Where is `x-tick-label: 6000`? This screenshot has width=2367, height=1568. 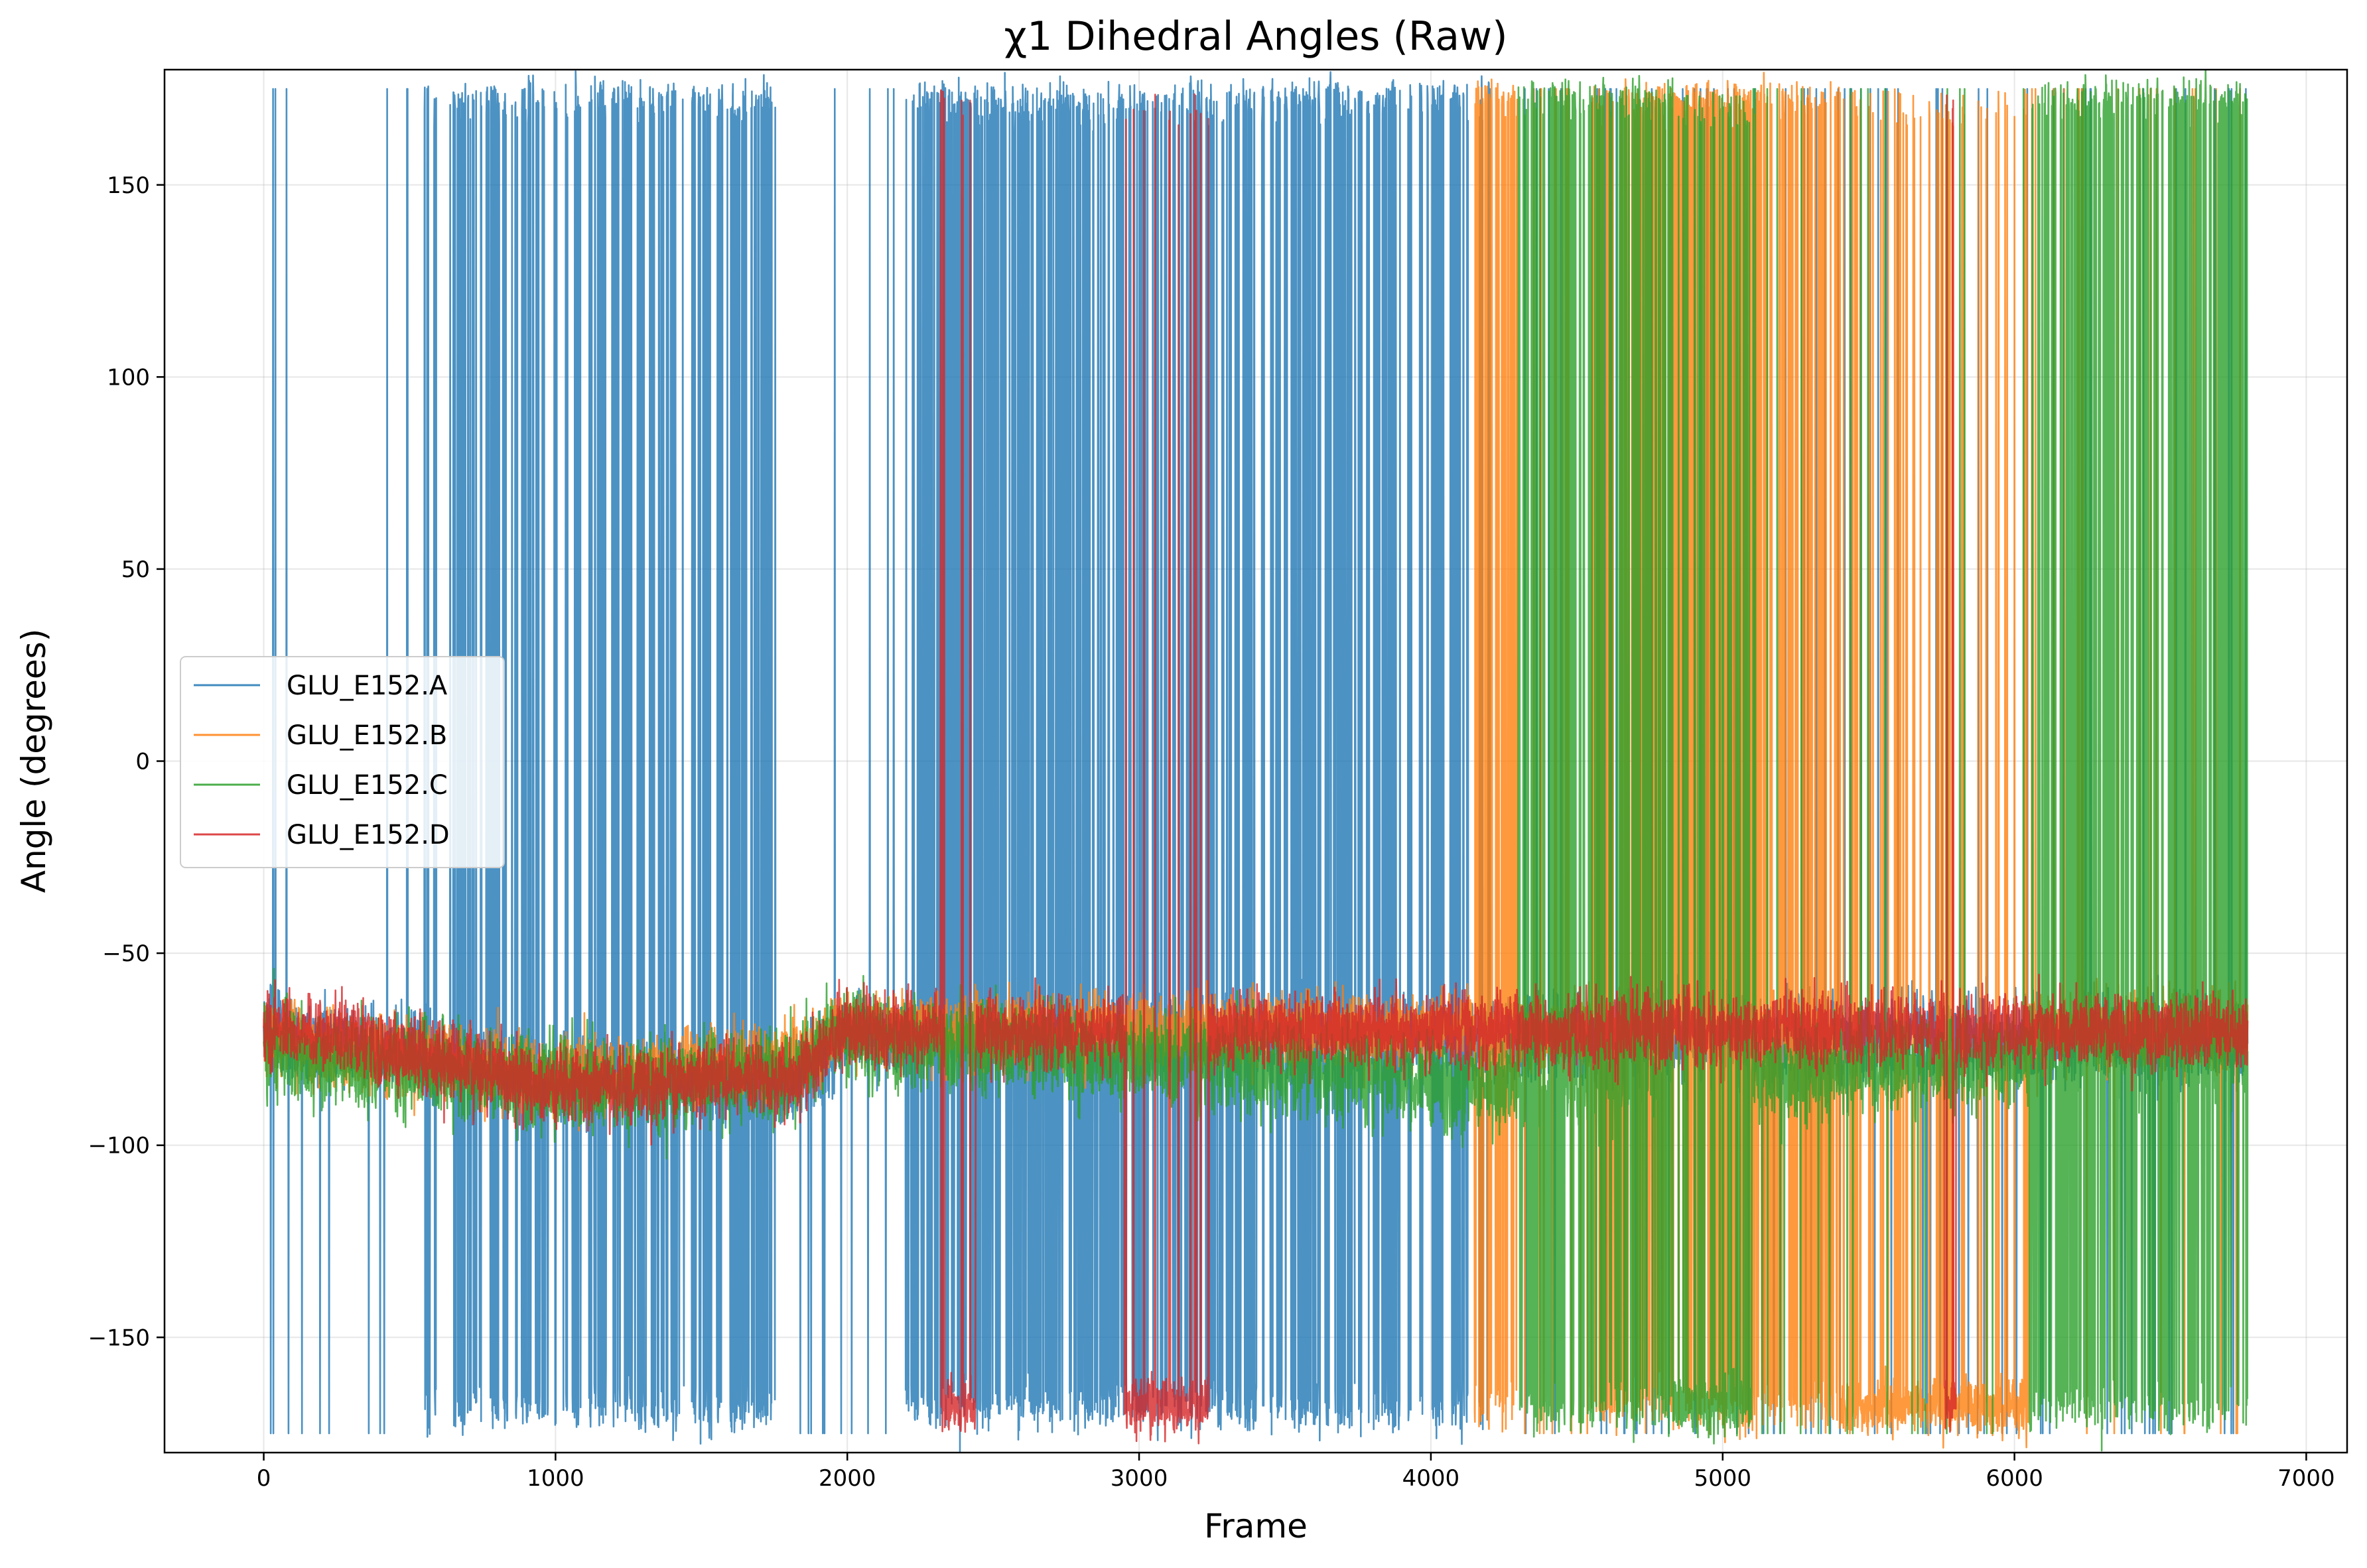
x-tick-label: 6000 is located at coordinates (2014, 1478).